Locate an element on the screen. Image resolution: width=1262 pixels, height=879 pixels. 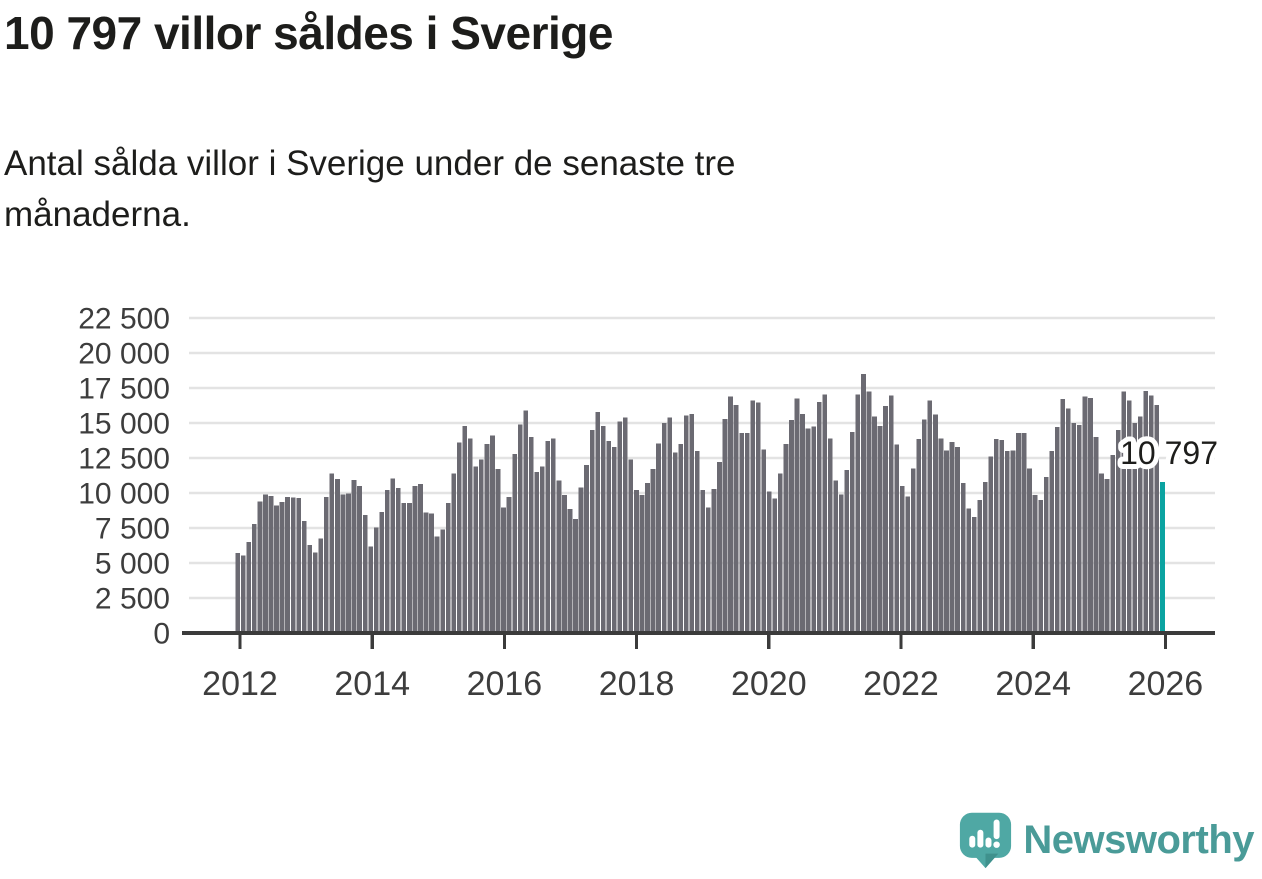
y-axis-label: 7 500 is located at coordinates (132, 529).